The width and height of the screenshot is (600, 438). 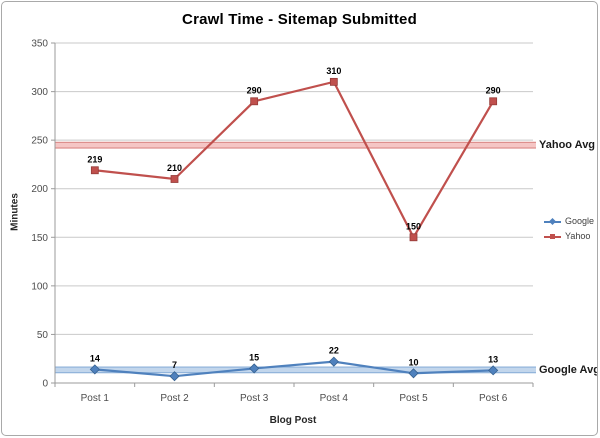 What do you see at coordinates (95, 358) in the screenshot?
I see `data-label: 14` at bounding box center [95, 358].